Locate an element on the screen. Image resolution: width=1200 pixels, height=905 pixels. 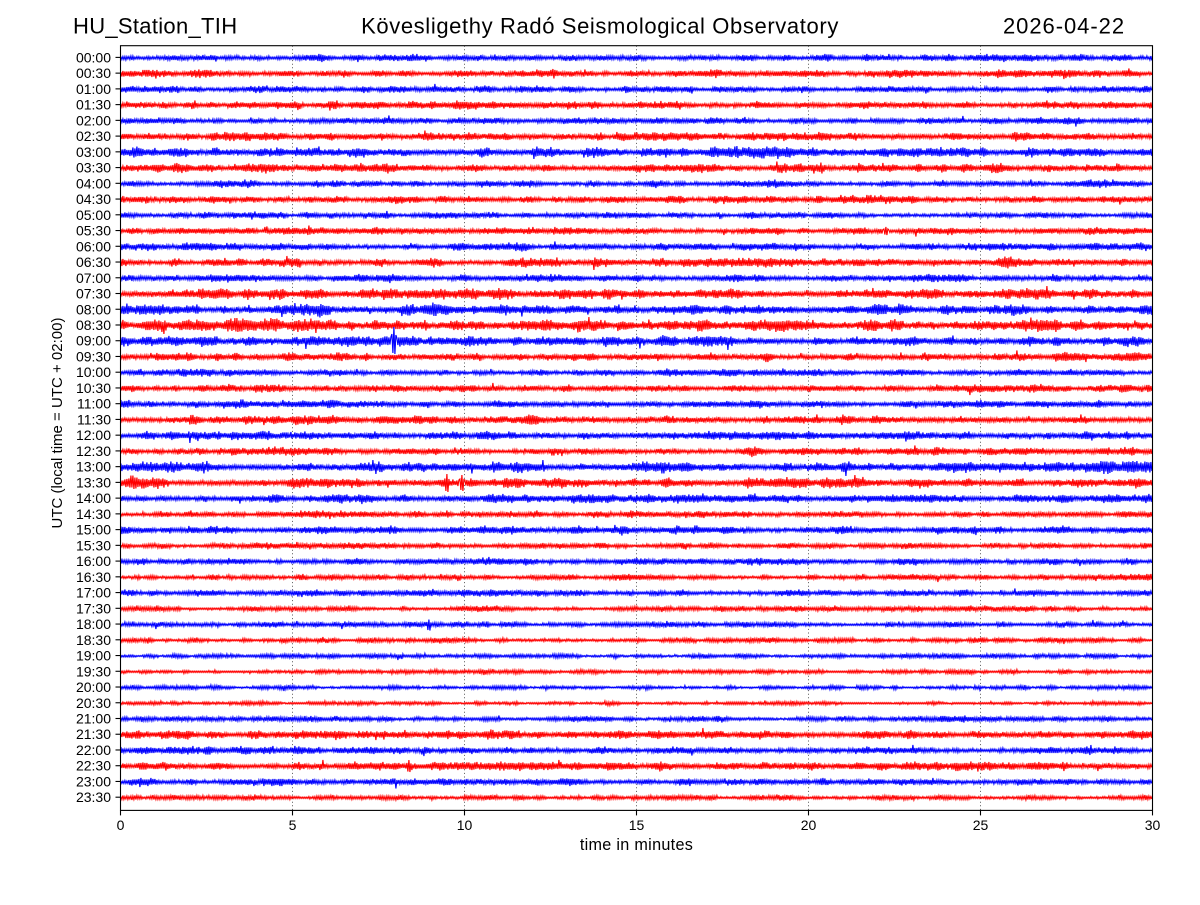
svg-text: 15:00 is located at coordinates (93, 530).